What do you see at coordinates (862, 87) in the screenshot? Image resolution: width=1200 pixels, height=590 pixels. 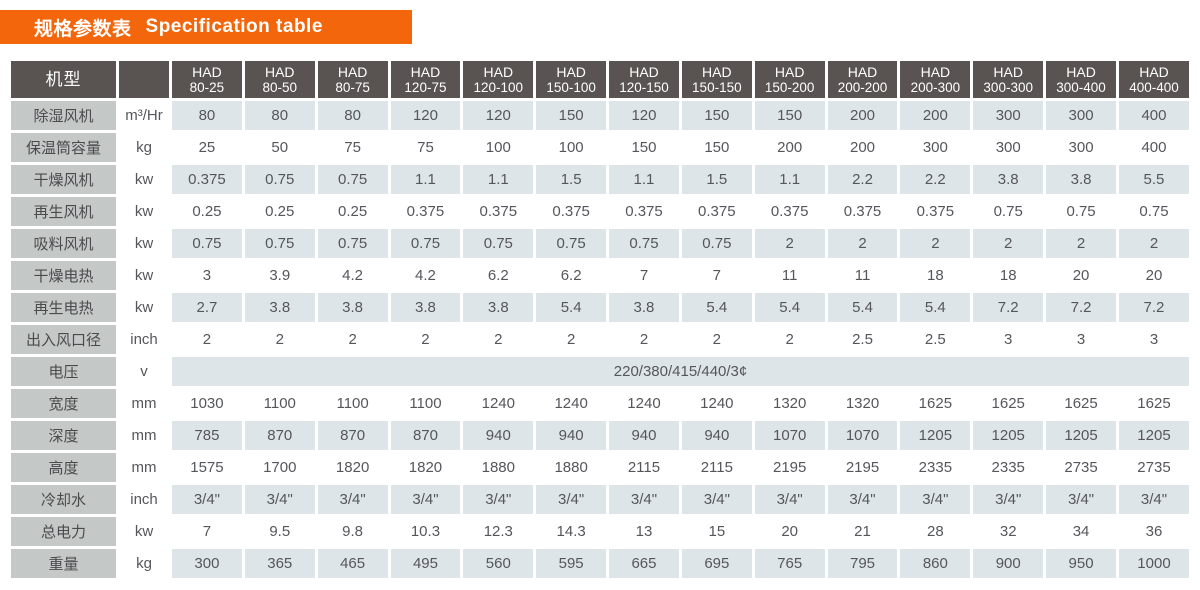 I see `model-code: 200-200` at bounding box center [862, 87].